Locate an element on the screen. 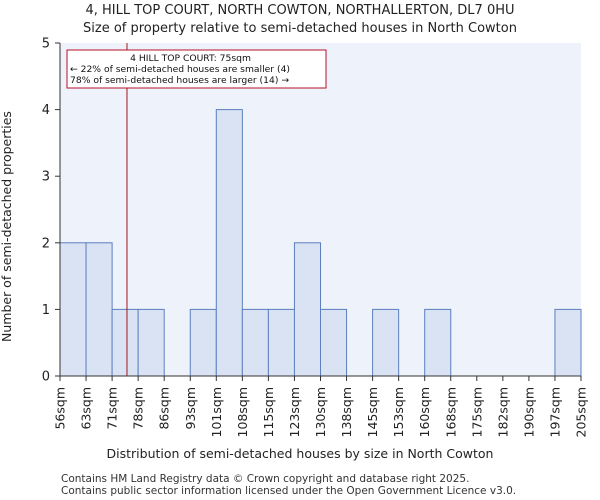  x-tick-label: 205sqm is located at coordinates (581, 412).